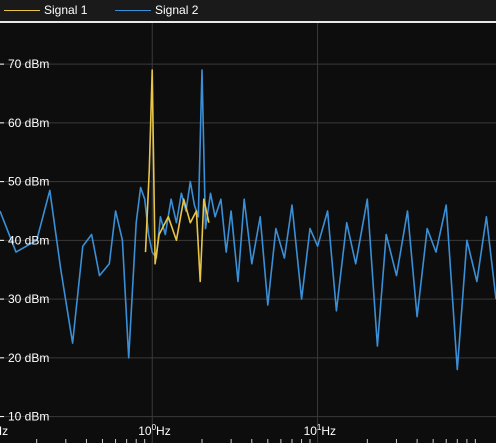 The width and height of the screenshot is (496, 443). Describe the element at coordinates (28, 417) in the screenshot. I see `y-tick-label: 10 dBm` at that location.